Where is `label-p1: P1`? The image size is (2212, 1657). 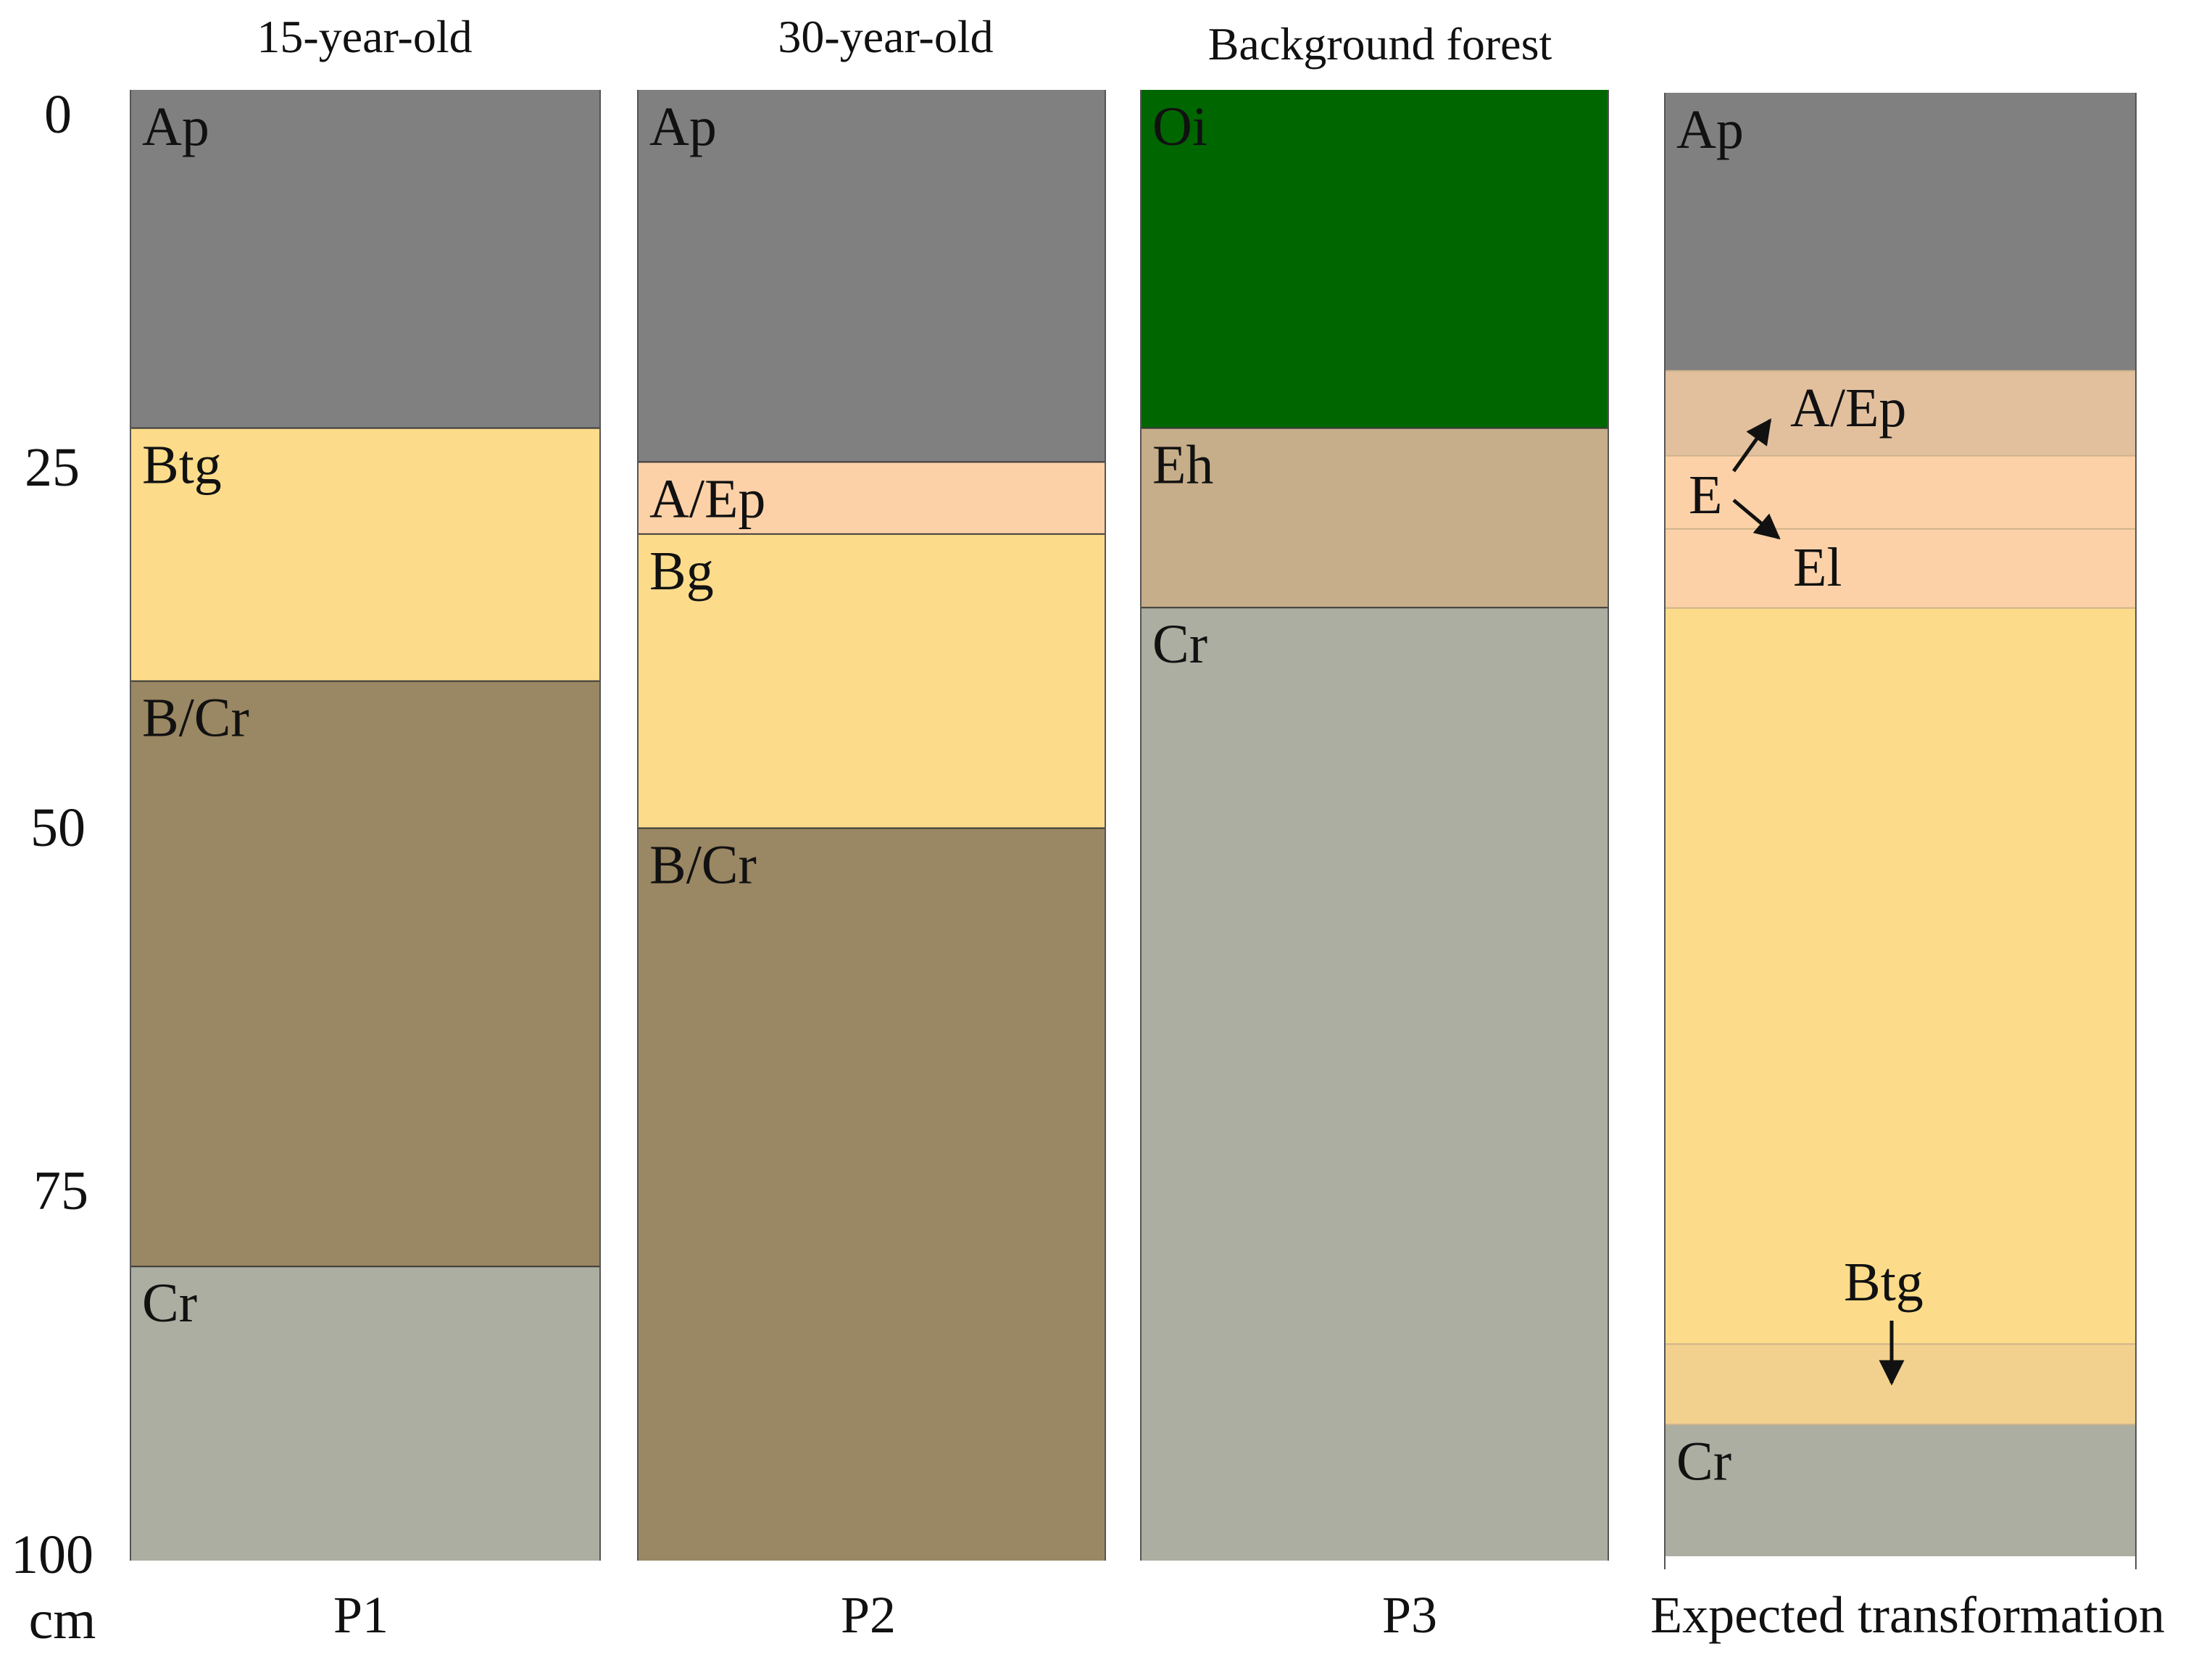 label-p1: P1 is located at coordinates (360, 1615).